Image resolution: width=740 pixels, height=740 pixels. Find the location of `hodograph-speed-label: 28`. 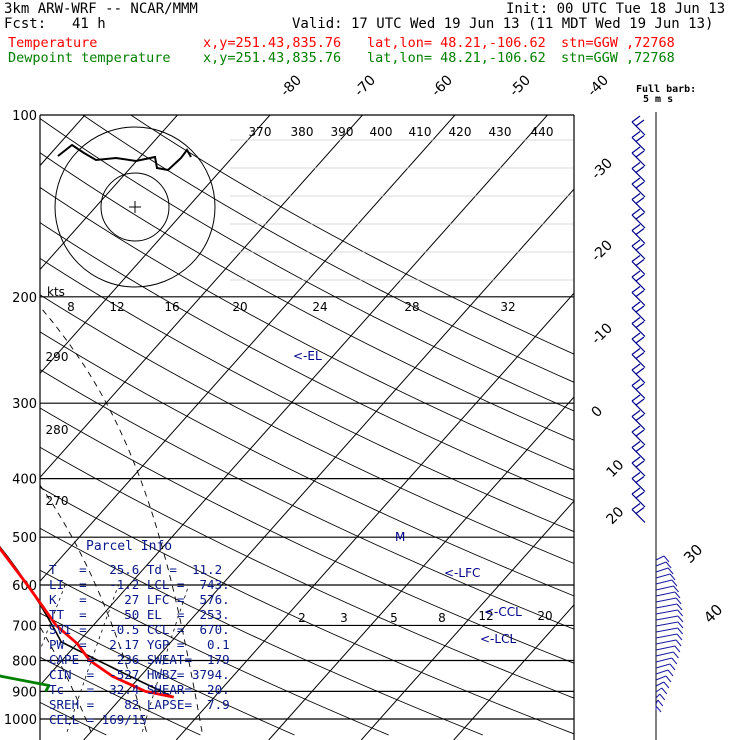

hodograph-speed-label: 28 is located at coordinates (411, 307).